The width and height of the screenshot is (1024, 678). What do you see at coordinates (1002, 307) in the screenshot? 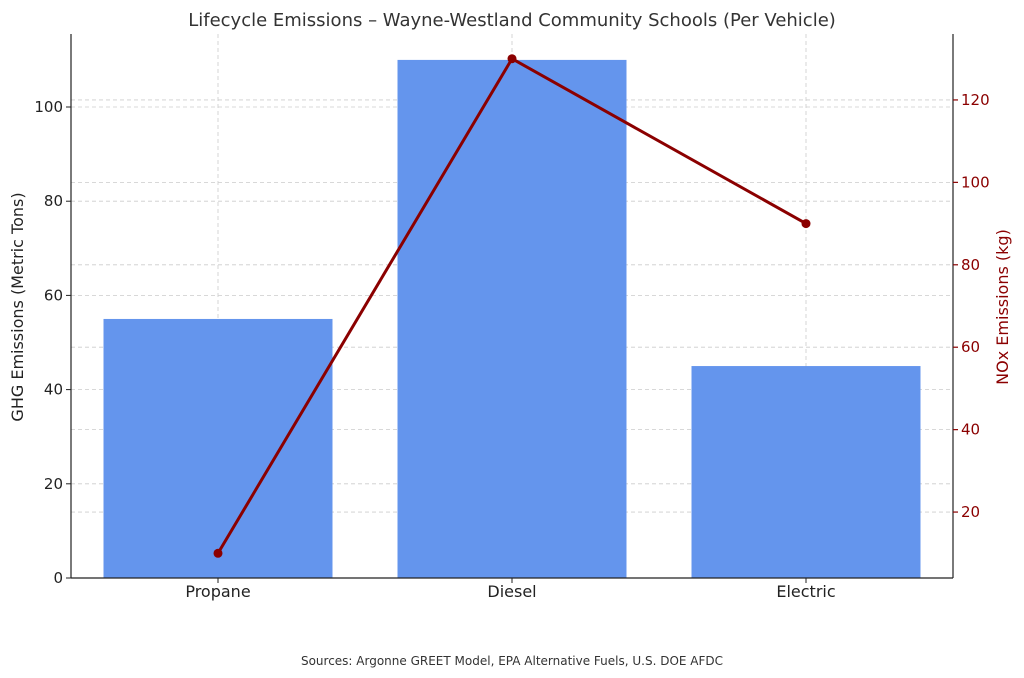
I see `y-axis-label-right: NOx Emissions (kg)` at bounding box center [1002, 307].